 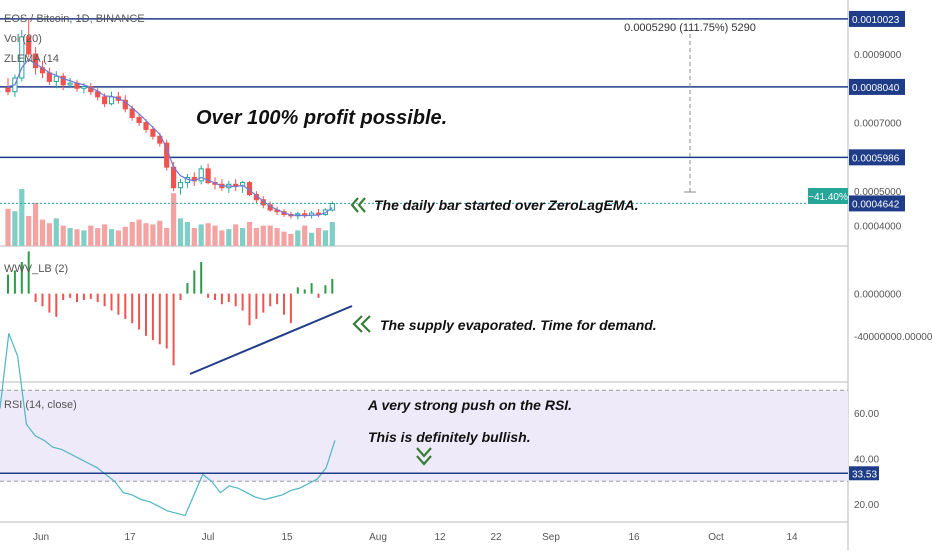 What do you see at coordinates (878, 192) in the screenshot?
I see `price-tick-label: 0.0005000` at bounding box center [878, 192].